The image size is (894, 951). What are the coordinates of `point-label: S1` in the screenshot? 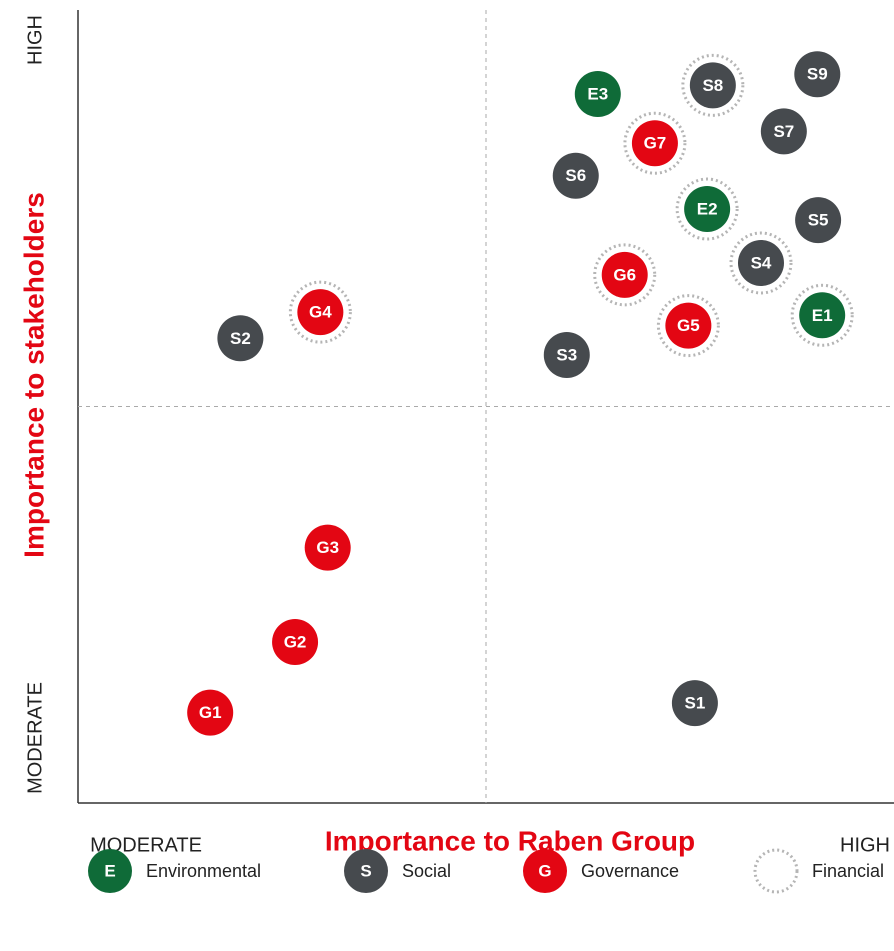 It's located at (694, 703).